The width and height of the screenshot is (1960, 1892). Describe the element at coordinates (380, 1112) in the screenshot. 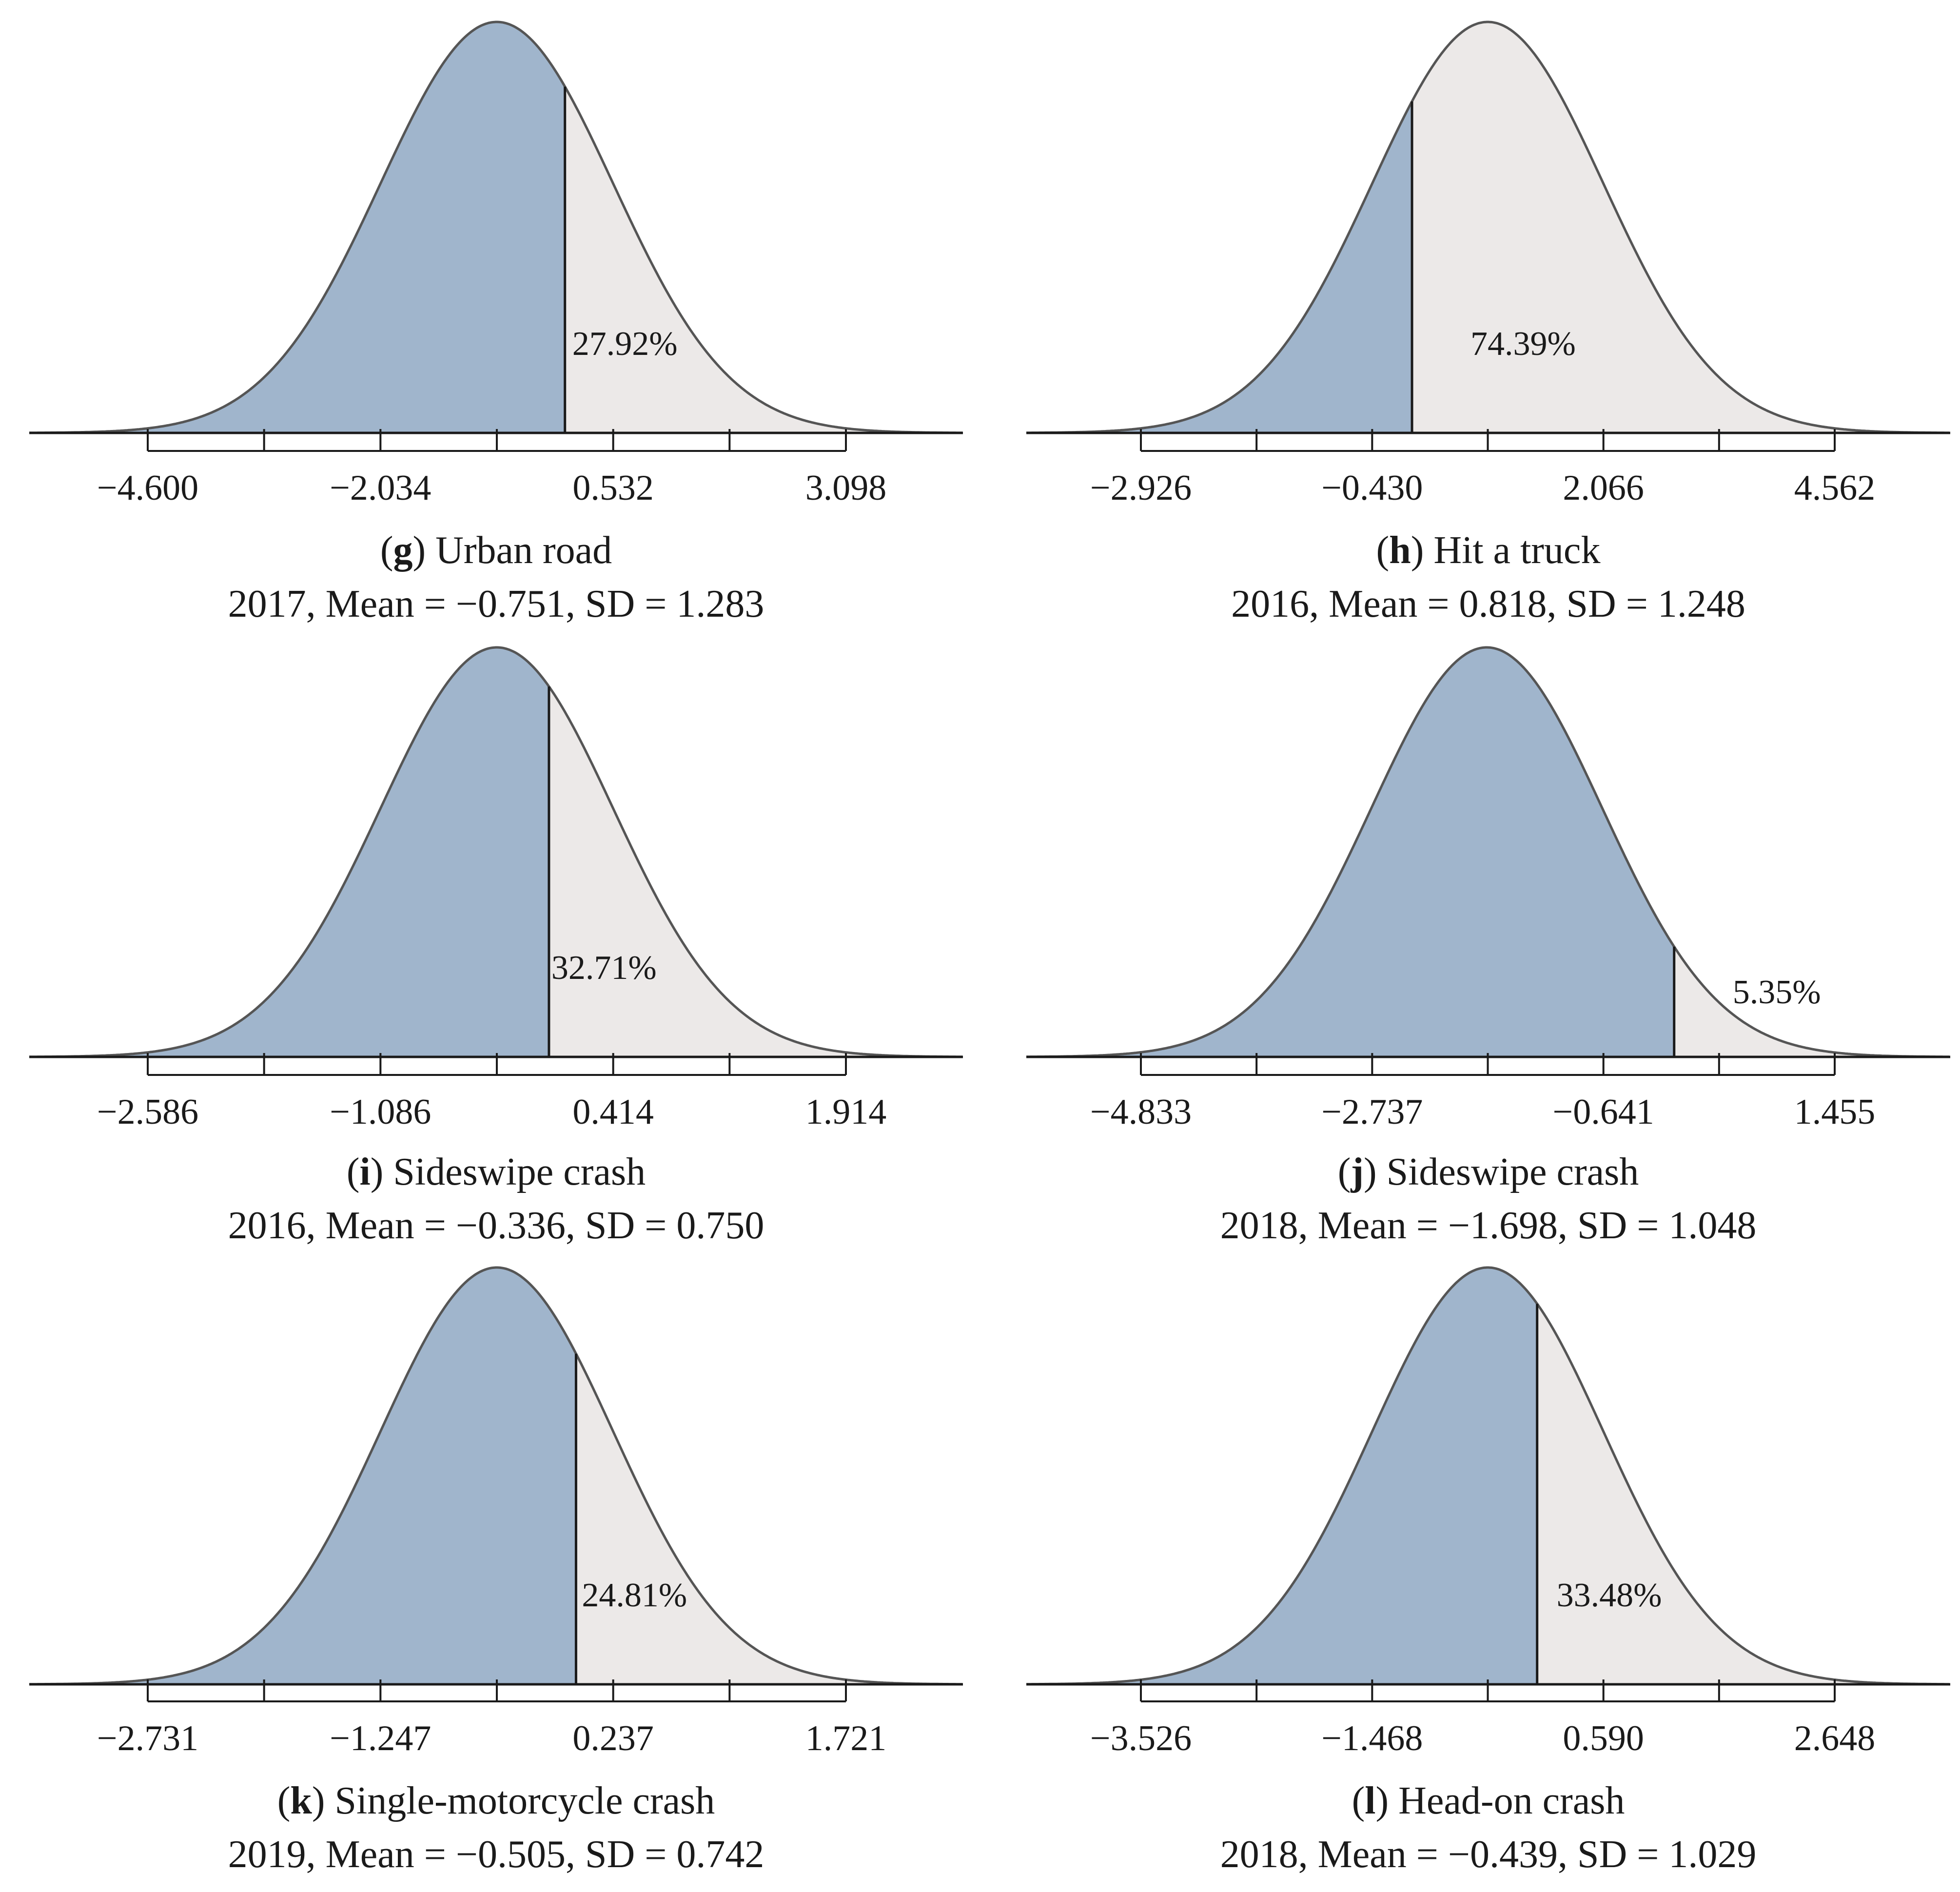

I see `tick-label: −1.086` at that location.